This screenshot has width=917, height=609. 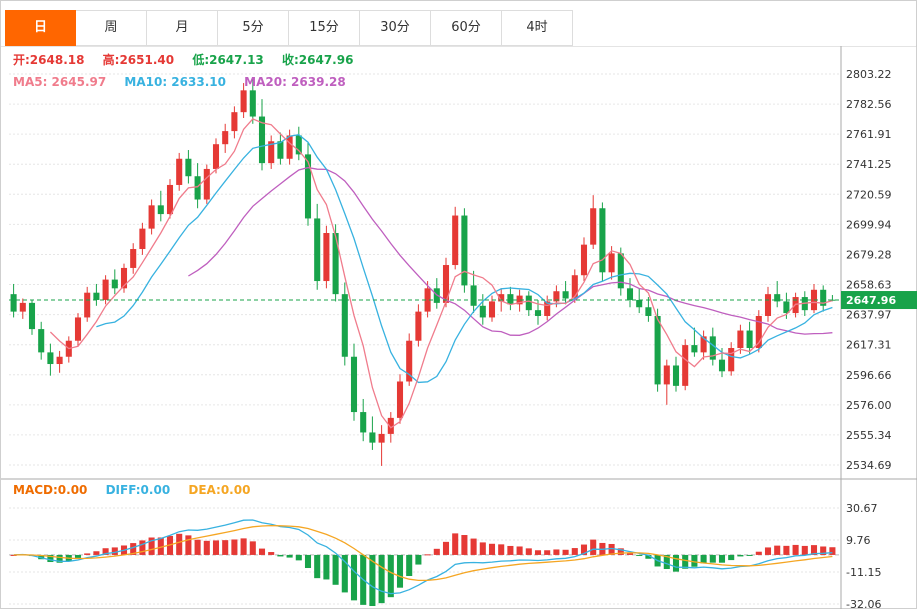 I want to click on current-price-tag-label: 2647.96, so click(x=871, y=300).